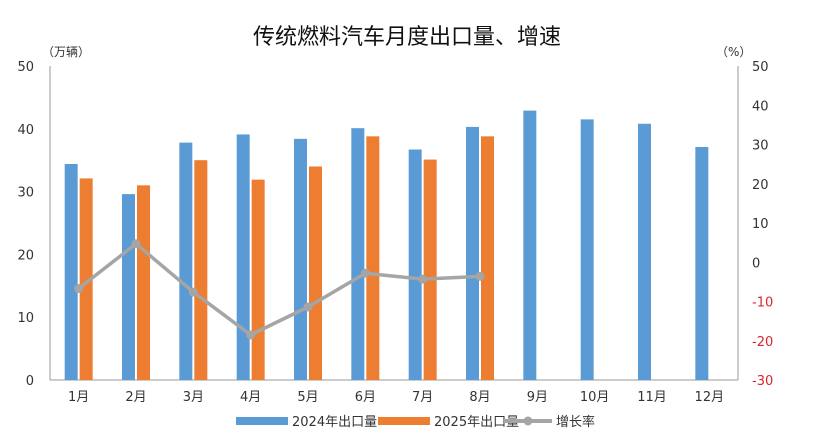 The height and width of the screenshot is (439, 815). I want to click on left-axis-unit: （万辆）, so click(66, 52).